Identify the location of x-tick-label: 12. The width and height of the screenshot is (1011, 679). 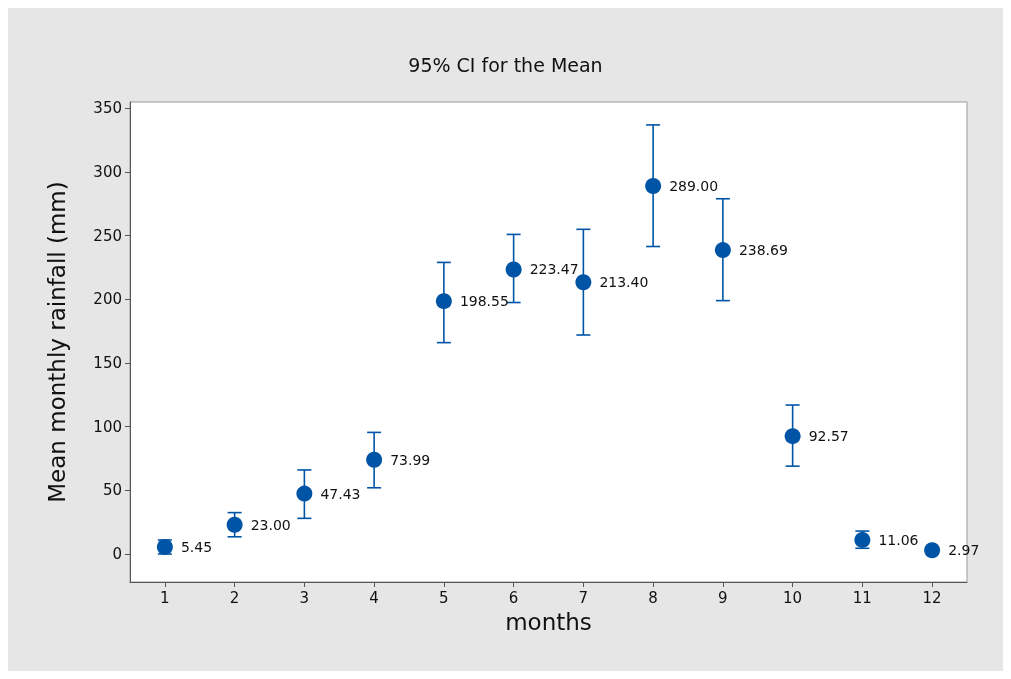
(932, 597).